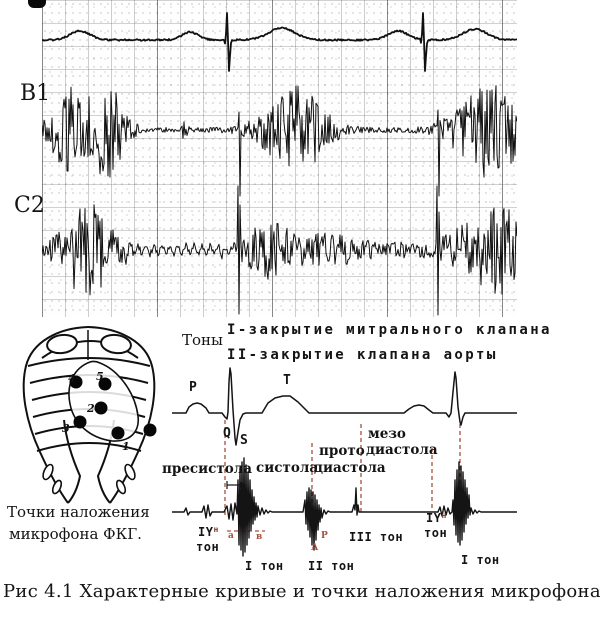  Describe the element at coordinates (264, 566) in the screenshot. I see `tone-i-1: I тон` at that location.